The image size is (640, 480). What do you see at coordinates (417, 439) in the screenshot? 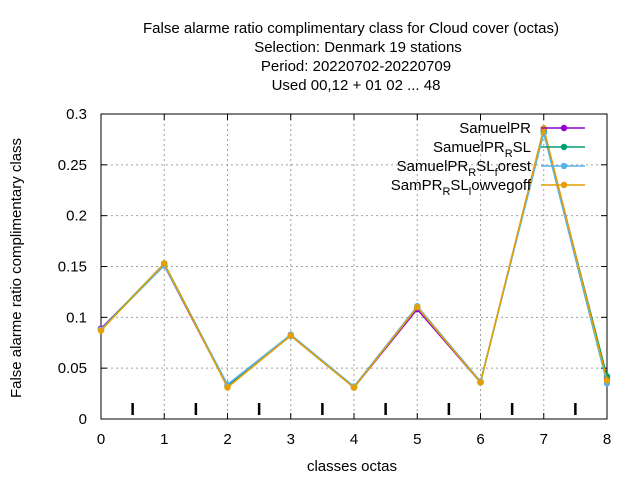
I see `x-tick-label: 5` at bounding box center [417, 439].